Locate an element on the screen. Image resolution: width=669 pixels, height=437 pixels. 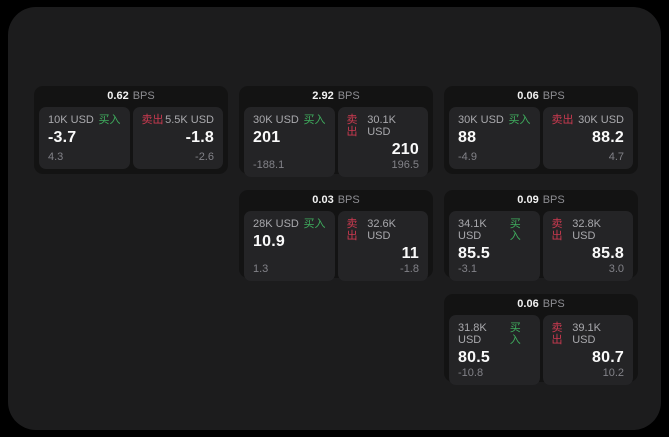
sell-panel: 卖出 32.6K USD 11 -1.8 is located at coordinates (382, 246).